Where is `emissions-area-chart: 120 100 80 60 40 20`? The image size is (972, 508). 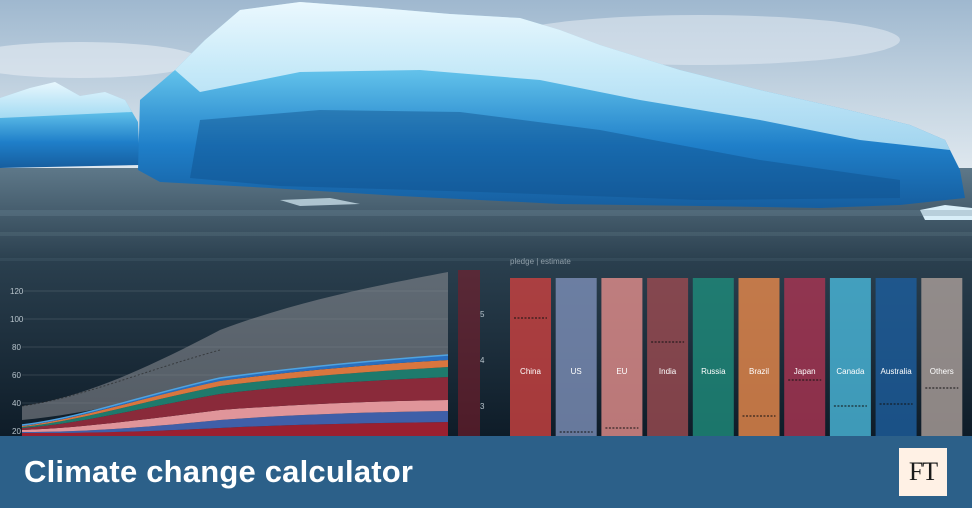
emissions-area-chart: 120 100 80 60 40 20 is located at coordinates (229, 354).